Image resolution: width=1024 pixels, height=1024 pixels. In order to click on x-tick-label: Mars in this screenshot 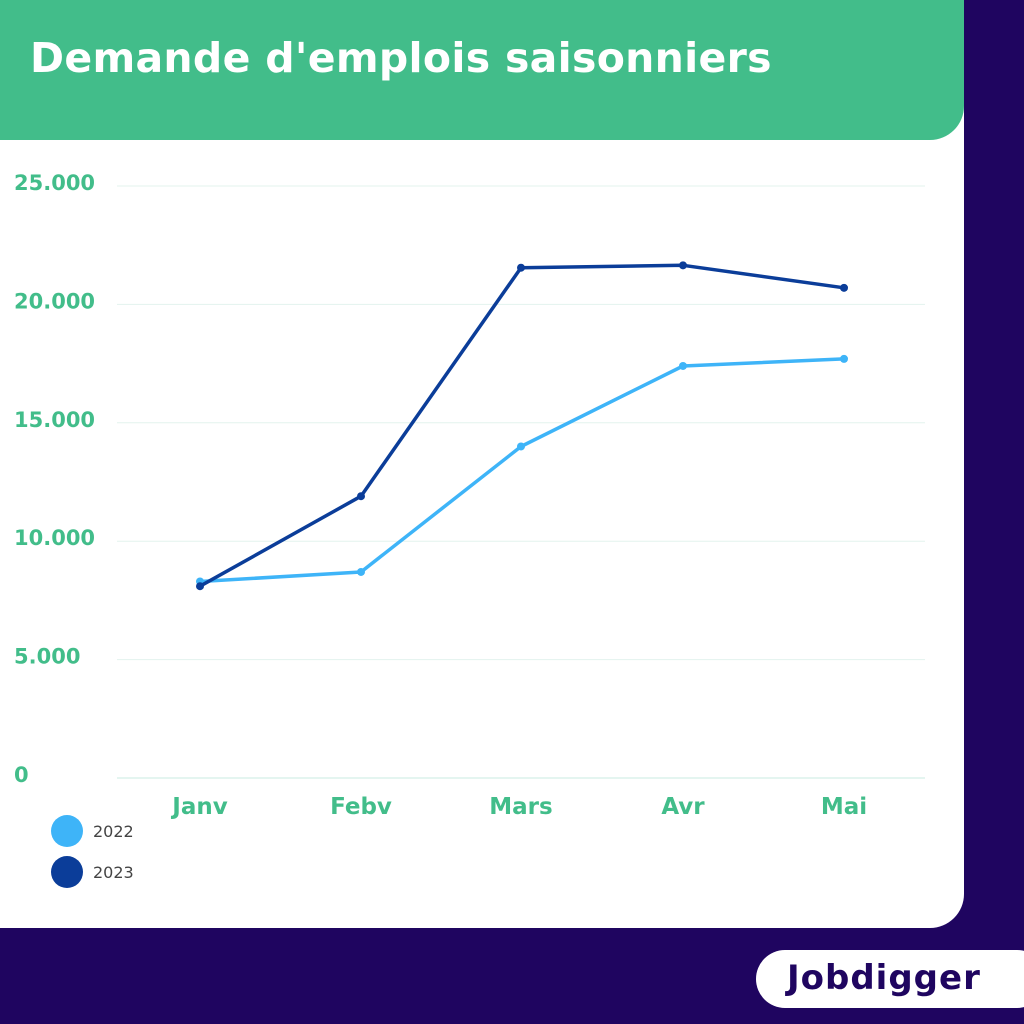, I will do `click(520, 807)`.